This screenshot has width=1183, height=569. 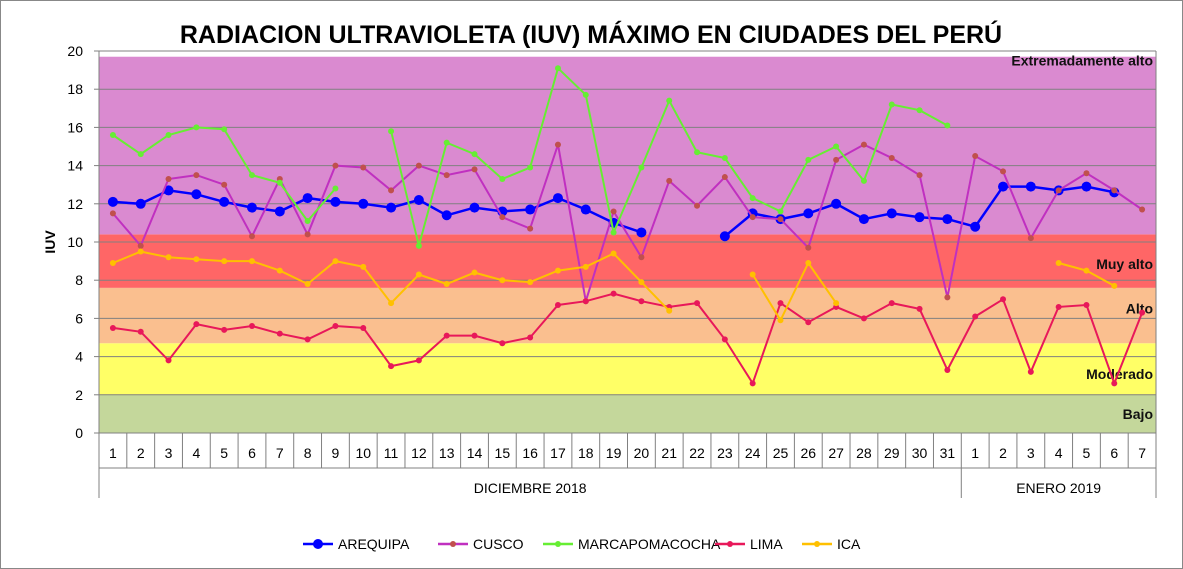 I want to click on x-tick-label: 6, so click(x=252, y=453).